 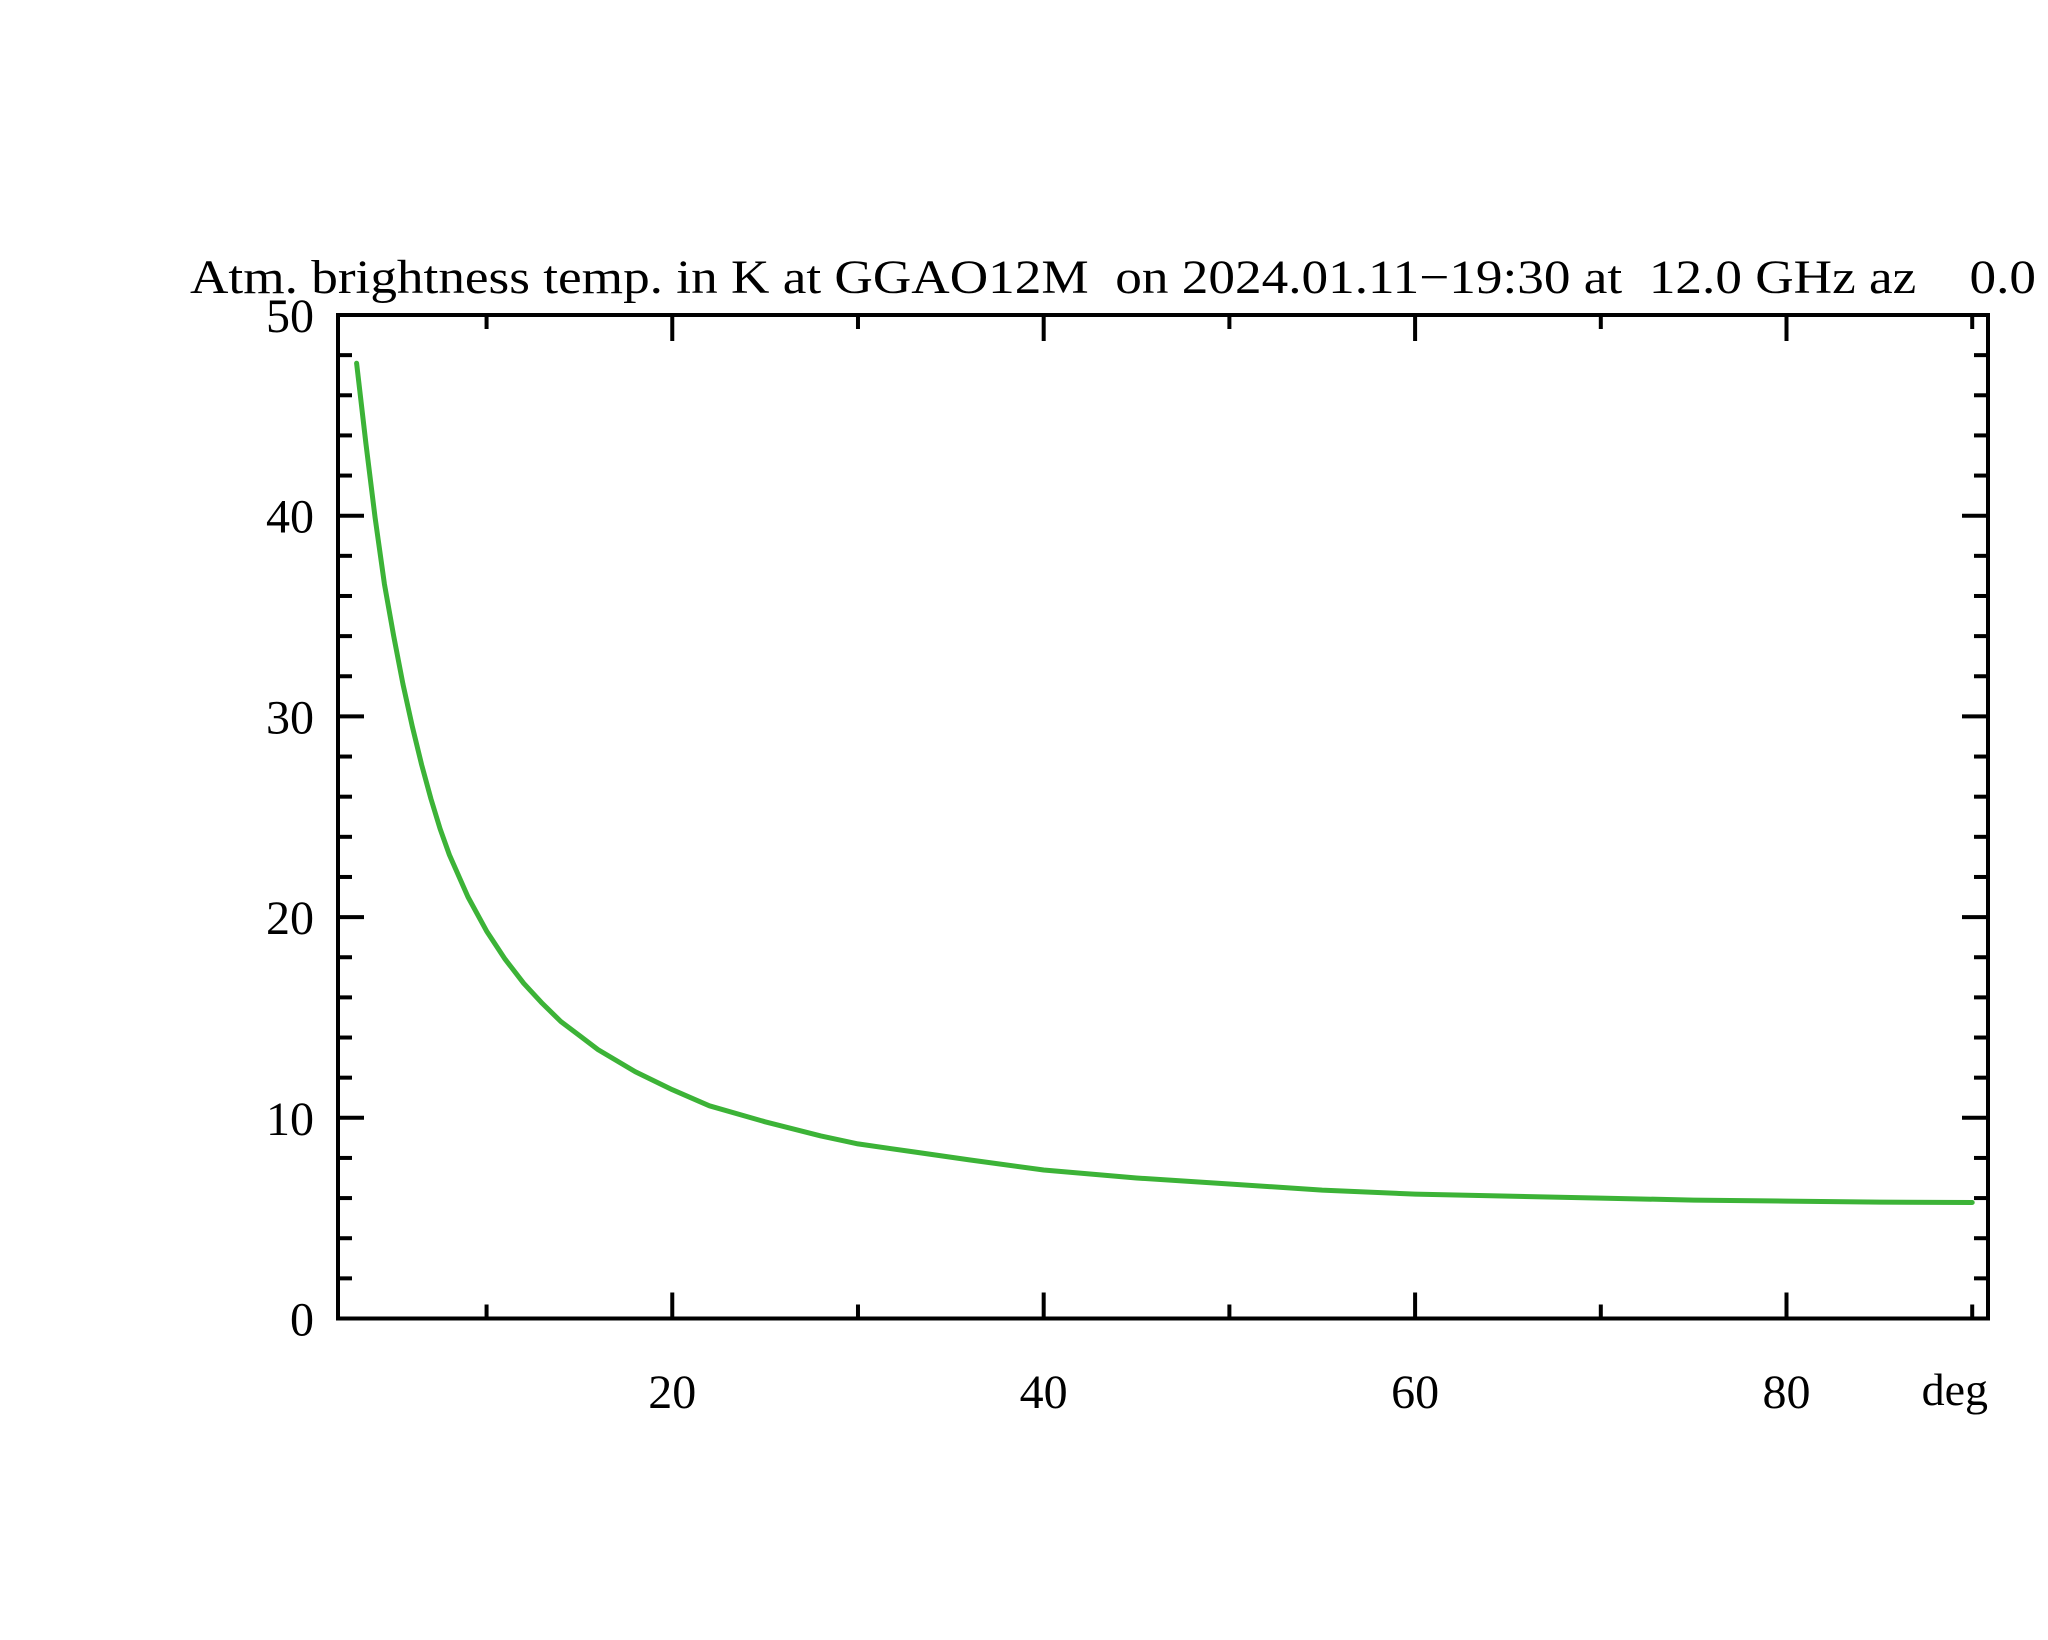 What do you see at coordinates (290, 818) in the screenshot?
I see `y-tick-labels: 0 10 20 30 40 50` at bounding box center [290, 818].